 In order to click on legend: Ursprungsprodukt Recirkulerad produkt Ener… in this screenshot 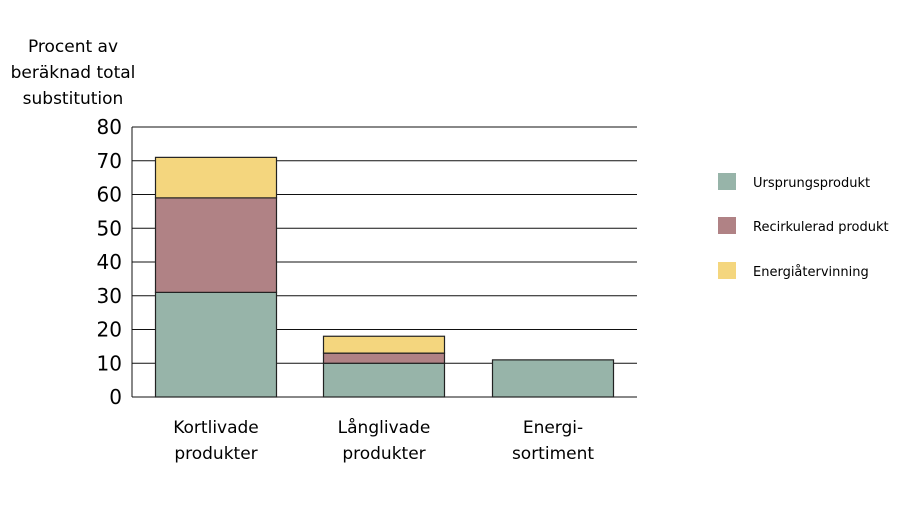, I will do `click(803, 226)`.